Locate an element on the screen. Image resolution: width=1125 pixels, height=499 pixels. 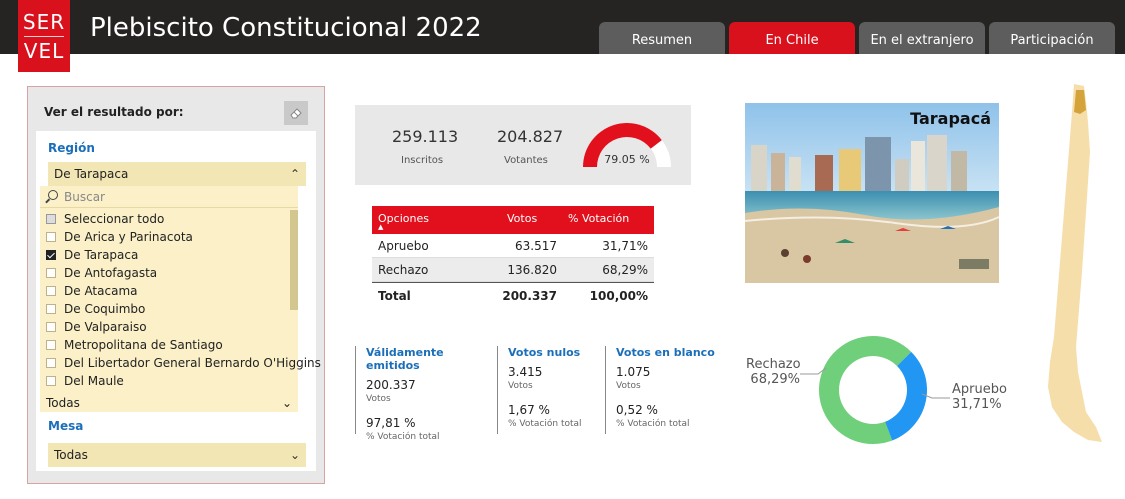
rechazo-leader-line is located at coordinates (813, 371).